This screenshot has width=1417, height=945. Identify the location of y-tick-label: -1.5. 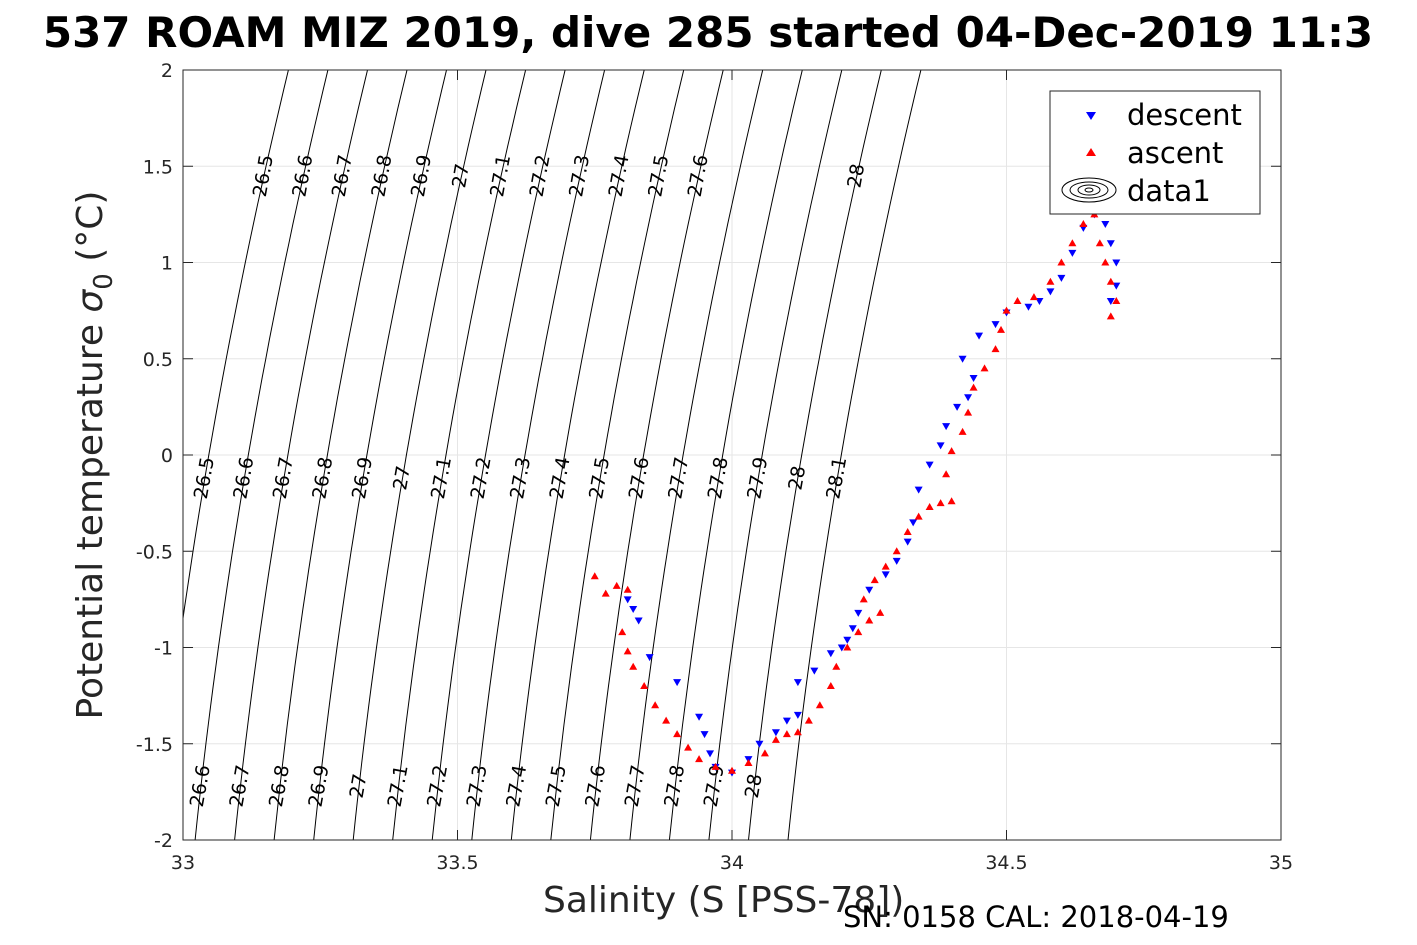
(154, 745).